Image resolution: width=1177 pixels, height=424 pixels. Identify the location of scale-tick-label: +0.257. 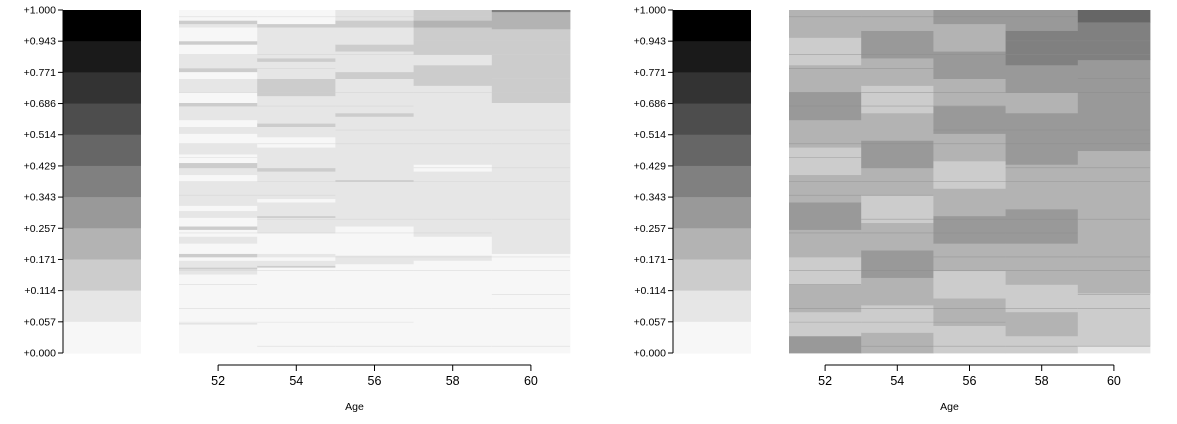
(40, 229).